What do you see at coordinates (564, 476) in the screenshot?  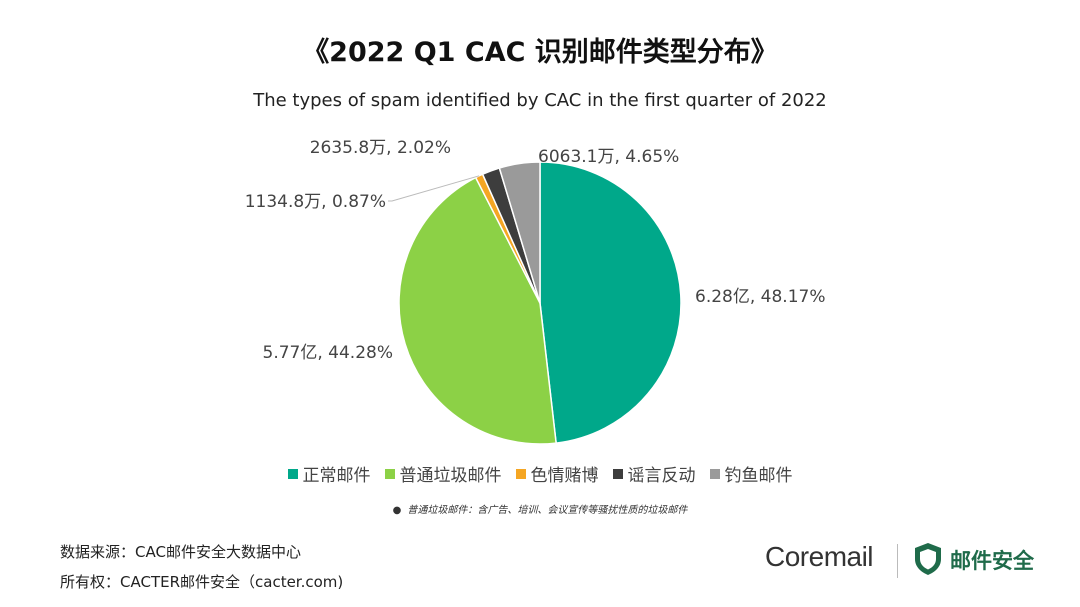 I see `legend-label: 色情赌博` at bounding box center [564, 476].